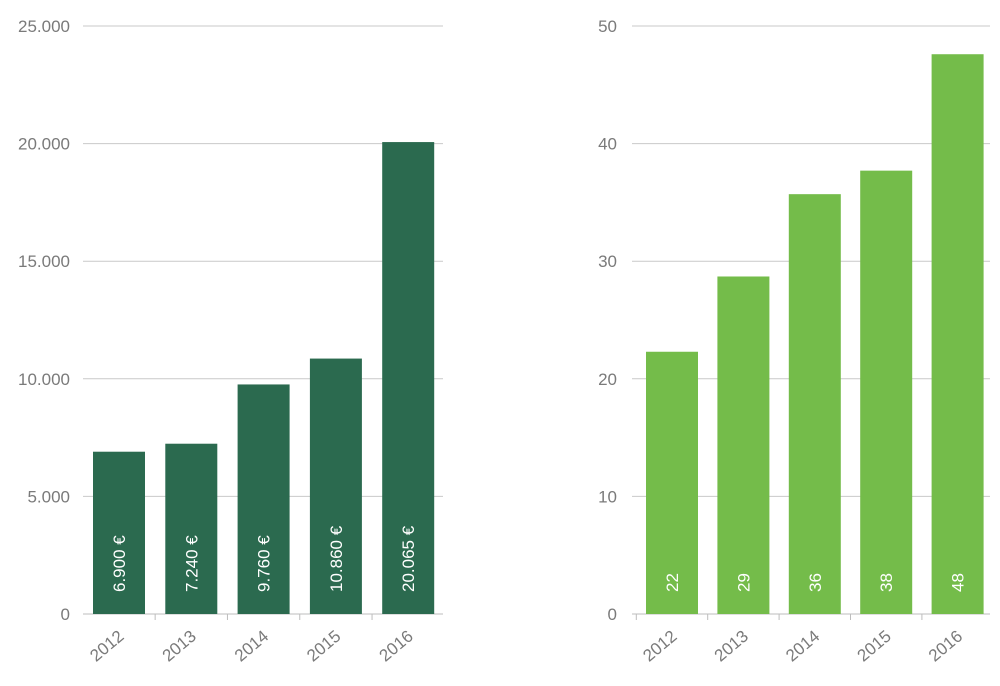 The height and width of the screenshot is (686, 1000). Describe the element at coordinates (743, 582) in the screenshot. I see `data-label: 29` at that location.